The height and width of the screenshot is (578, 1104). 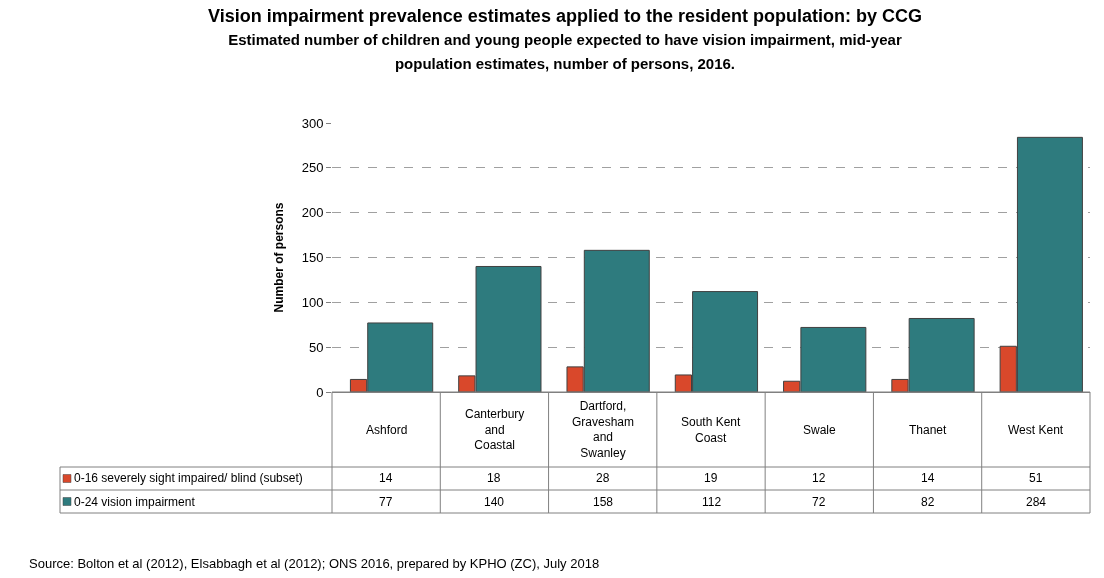 I want to click on x-tick-label: Canterbury and Coastal, so click(x=495, y=430).